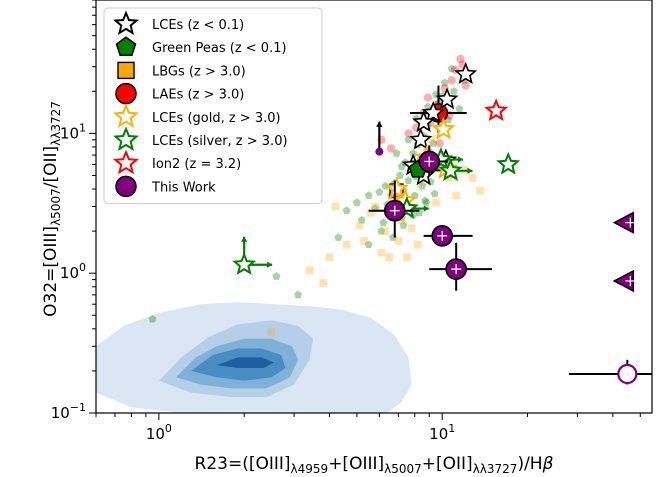 The width and height of the screenshot is (665, 477). What do you see at coordinates (442, 432) in the screenshot?
I see `x-tick-label: 101` at bounding box center [442, 432].